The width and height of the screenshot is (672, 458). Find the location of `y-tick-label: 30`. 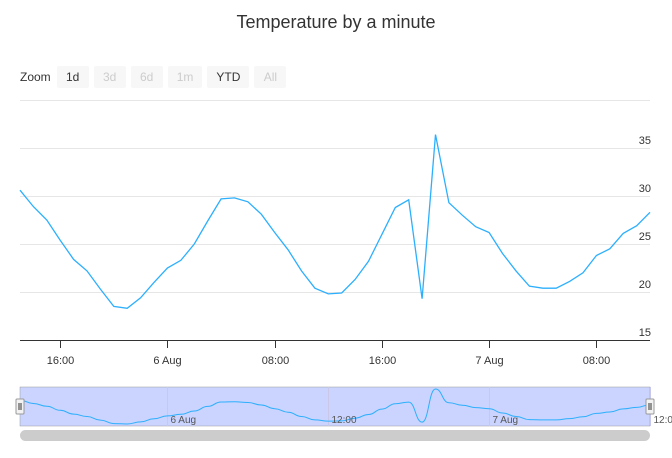

y-tick-label: 30 is located at coordinates (645, 189).